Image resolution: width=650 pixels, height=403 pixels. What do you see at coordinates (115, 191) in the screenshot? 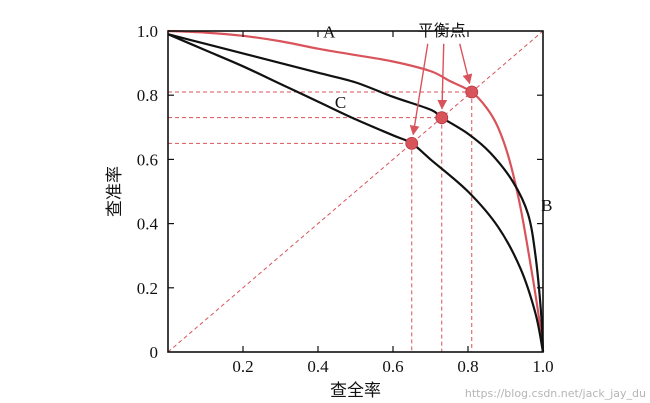
I see `y-axis-title: 查准率` at bounding box center [115, 191].